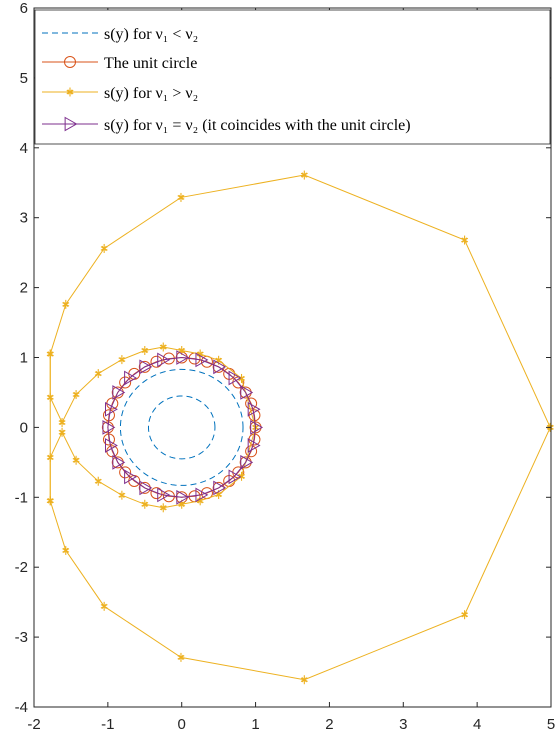 This screenshot has width=558, height=746. What do you see at coordinates (24, 148) in the screenshot?
I see `y-tick-label: 4` at bounding box center [24, 148].